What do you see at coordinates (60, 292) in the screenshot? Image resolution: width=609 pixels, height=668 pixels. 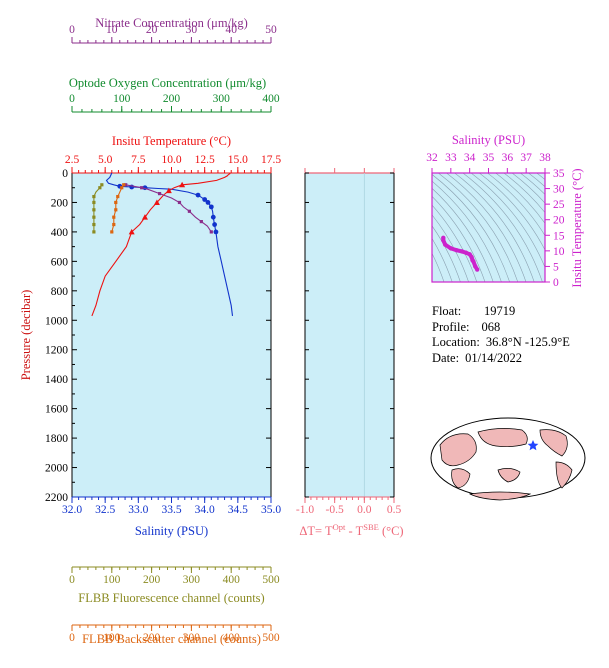 I see `pressure-tick-label: 800` at bounding box center [60, 292].